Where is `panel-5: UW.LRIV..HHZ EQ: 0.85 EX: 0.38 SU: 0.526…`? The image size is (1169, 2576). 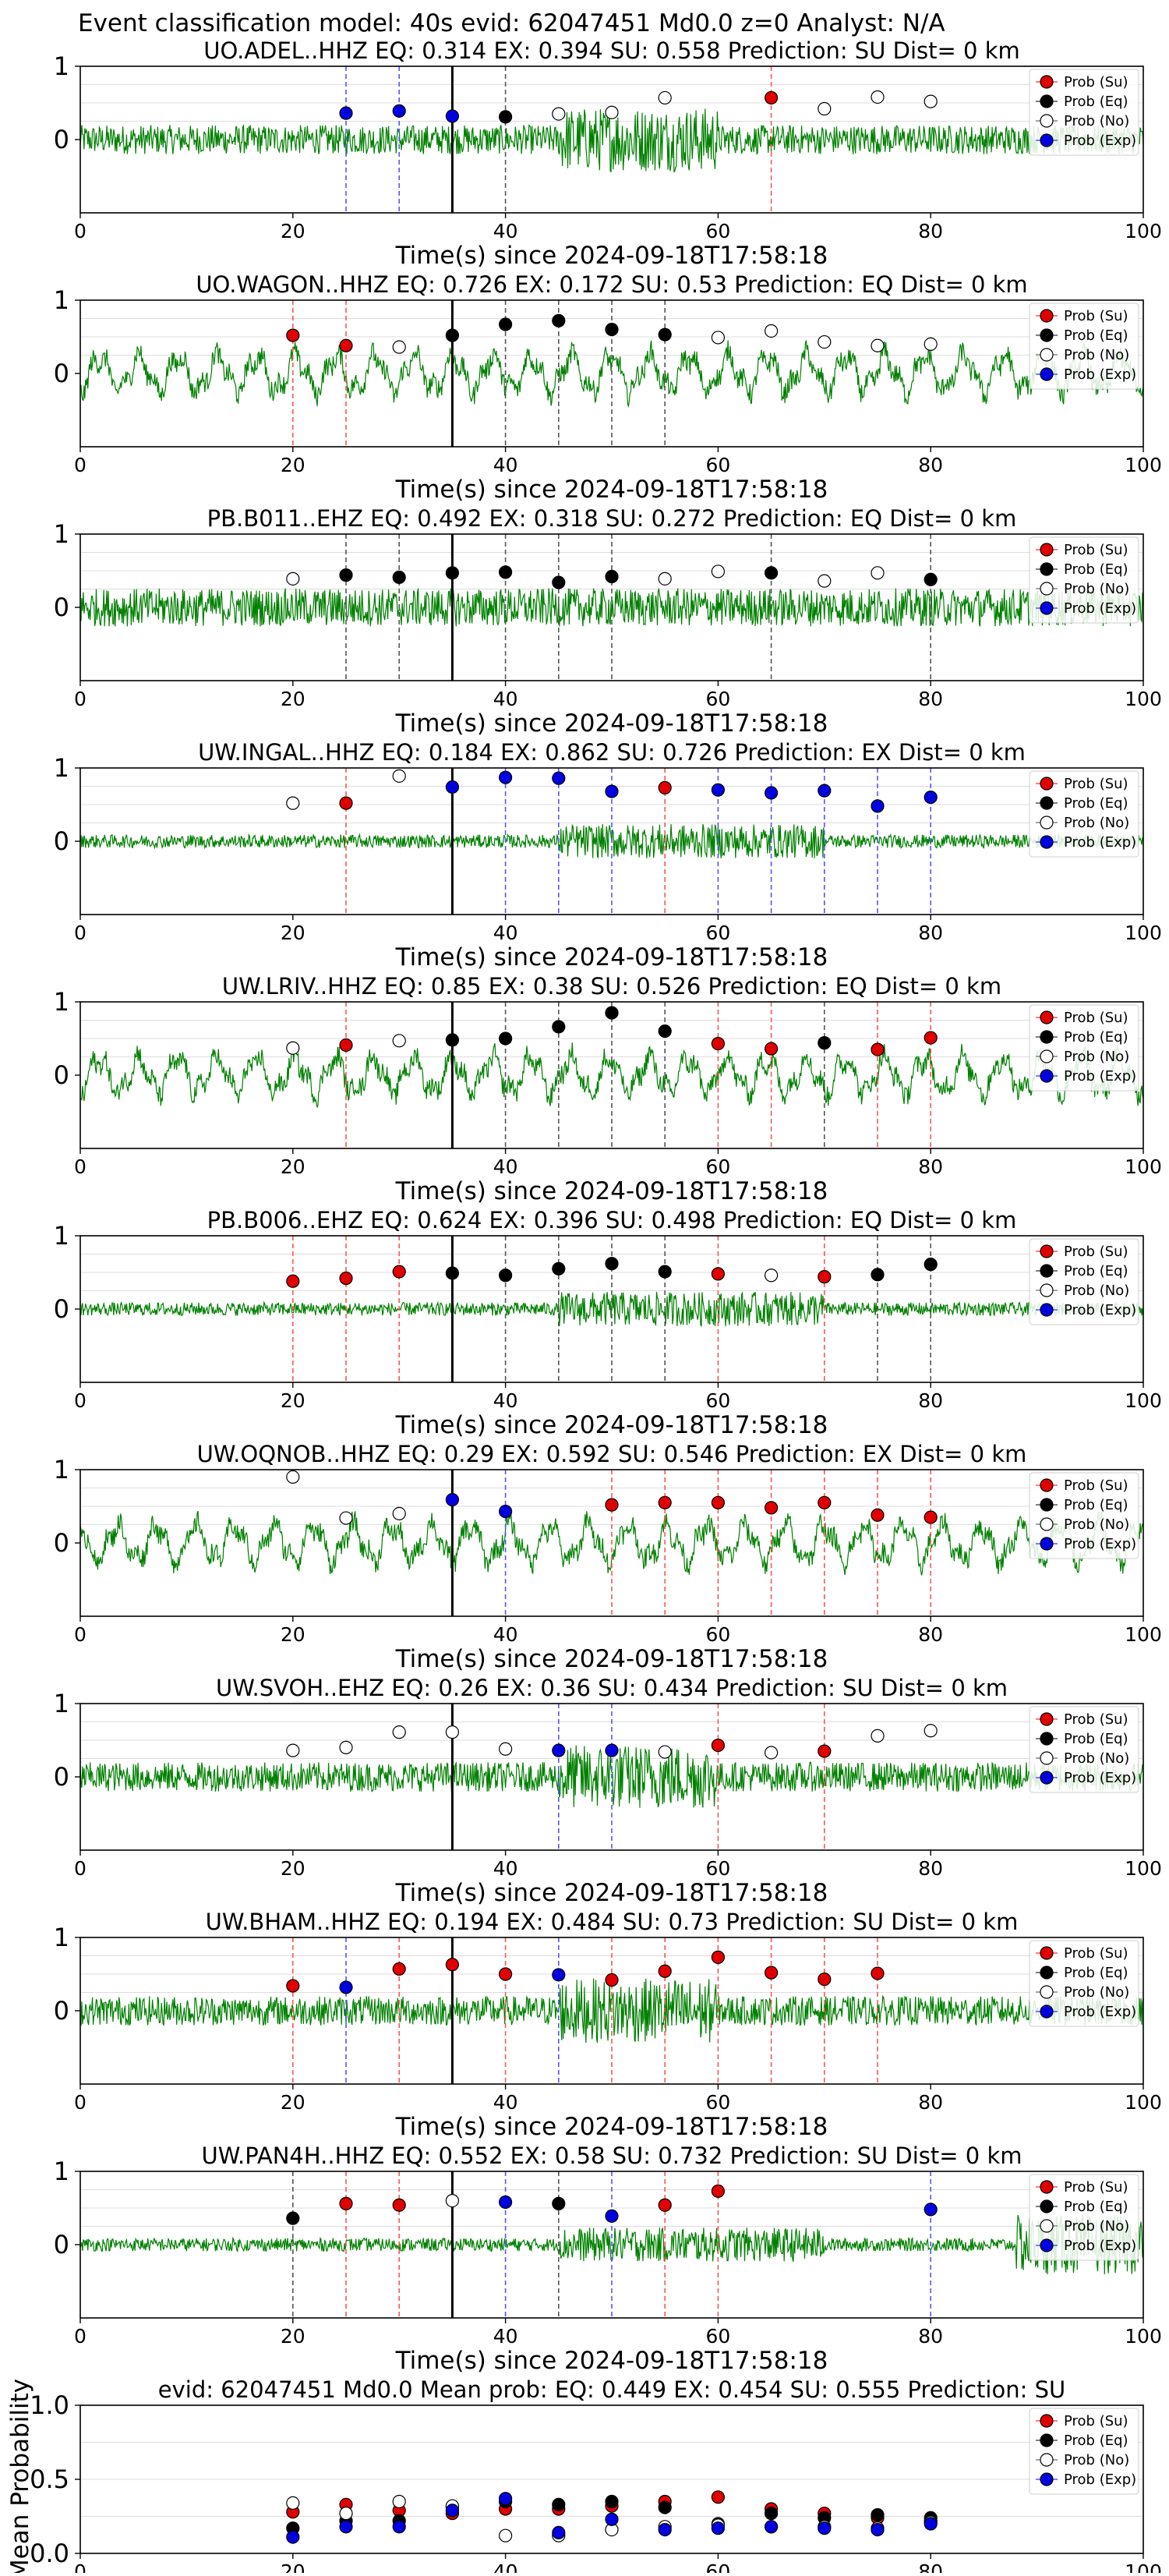
panel-5: UW.LRIV..HHZ EQ: 0.85 EX: 0.38 SU: 0.526… is located at coordinates (608, 1089).